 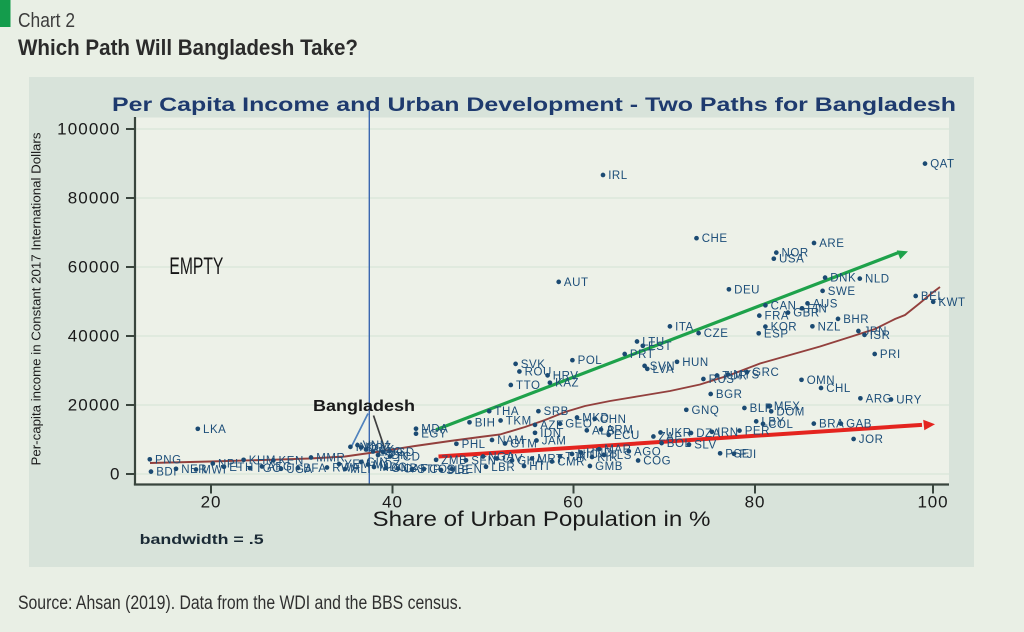 I want to click on svg-text: LTU, so click(x=653, y=343).